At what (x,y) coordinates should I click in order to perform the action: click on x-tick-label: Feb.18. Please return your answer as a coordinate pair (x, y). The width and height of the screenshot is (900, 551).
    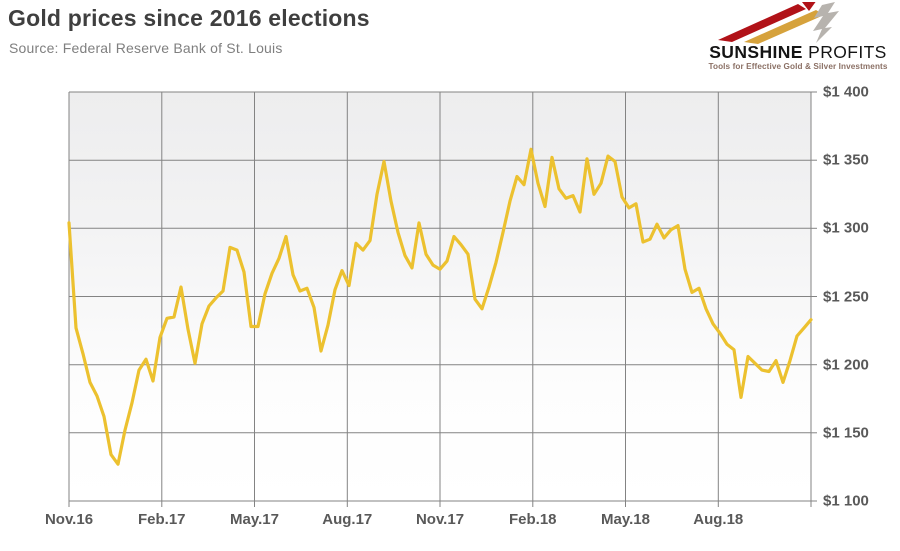
    Looking at the image, I should click on (532, 519).